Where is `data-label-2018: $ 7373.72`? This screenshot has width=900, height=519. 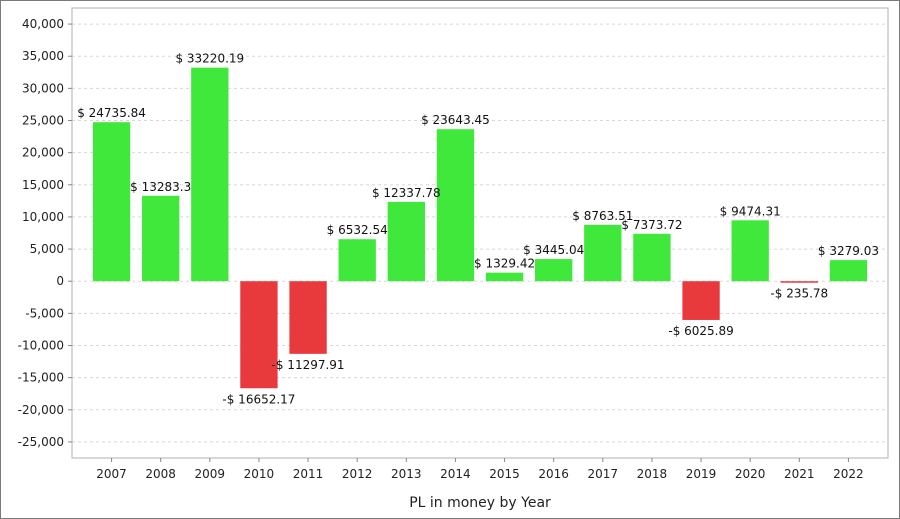
data-label-2018: $ 7373.72 is located at coordinates (651, 225).